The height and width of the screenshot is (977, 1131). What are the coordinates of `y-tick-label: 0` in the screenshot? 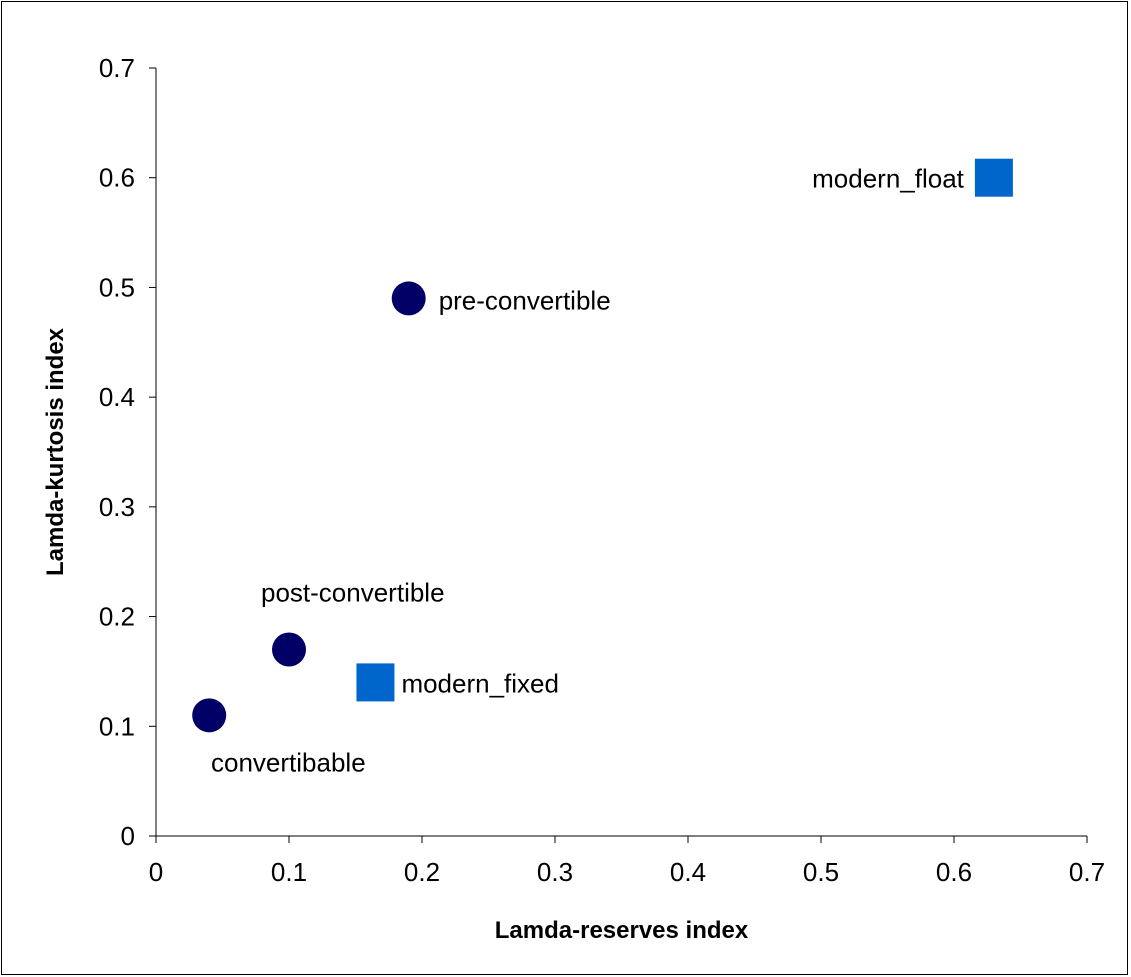 It's located at (128, 836).